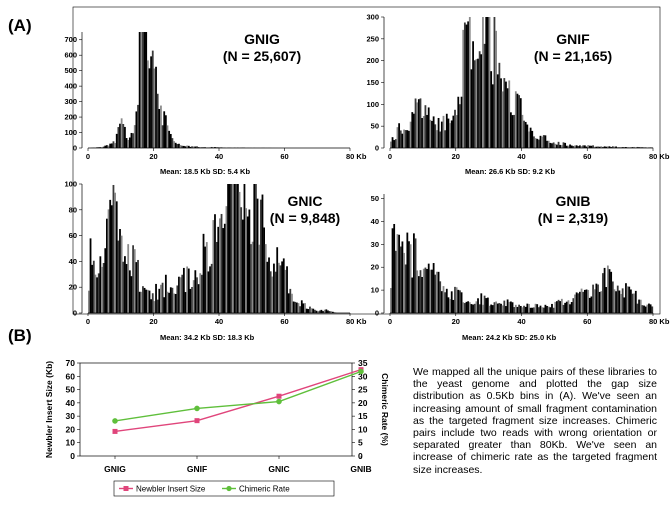 The height and width of the screenshot is (522, 670). I want to click on y-tick-label: 100, so click(70, 184).